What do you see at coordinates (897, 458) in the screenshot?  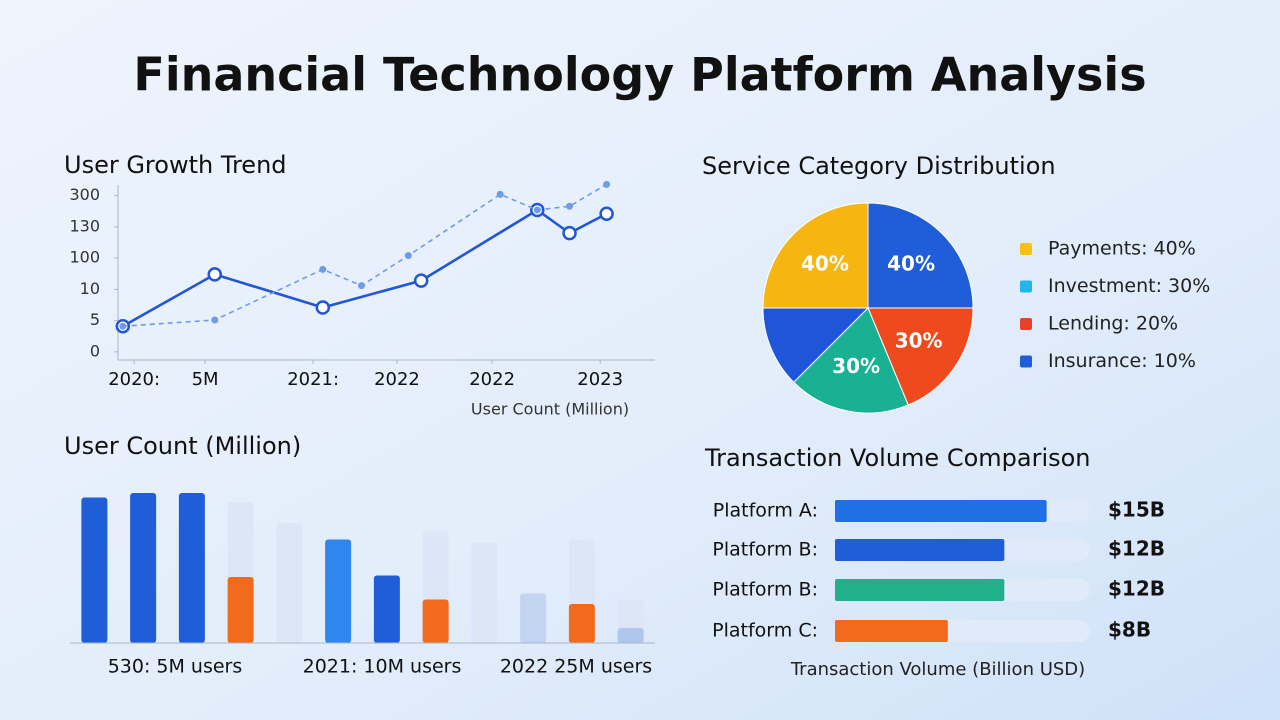 I see `chart-title: Transaction Volume Comparison` at bounding box center [897, 458].